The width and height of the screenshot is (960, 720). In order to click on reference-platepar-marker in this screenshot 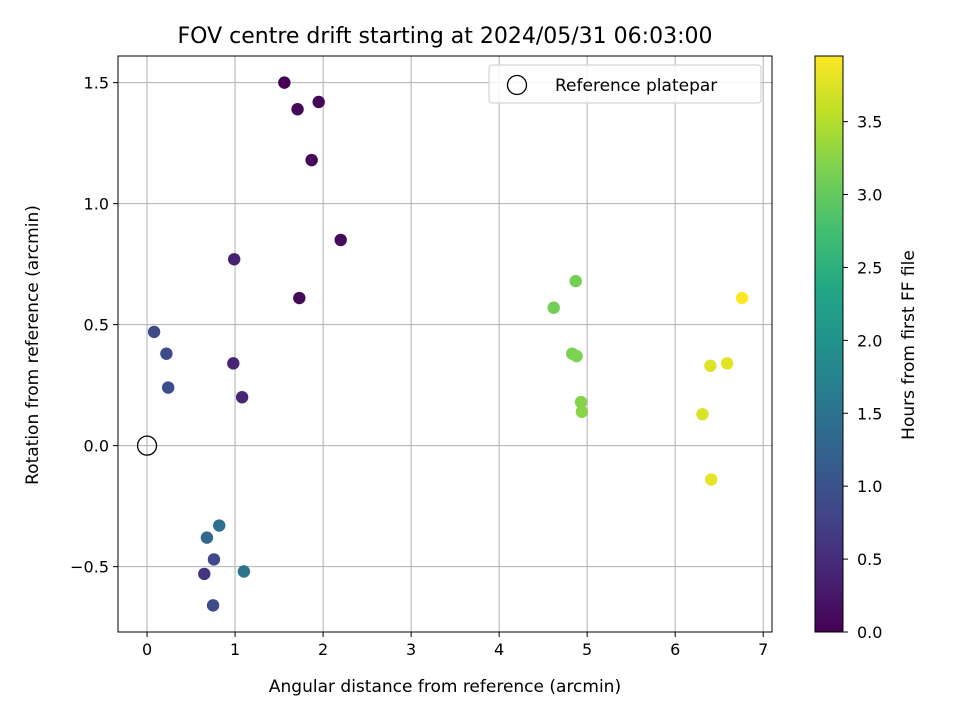, I will do `click(147, 445)`.